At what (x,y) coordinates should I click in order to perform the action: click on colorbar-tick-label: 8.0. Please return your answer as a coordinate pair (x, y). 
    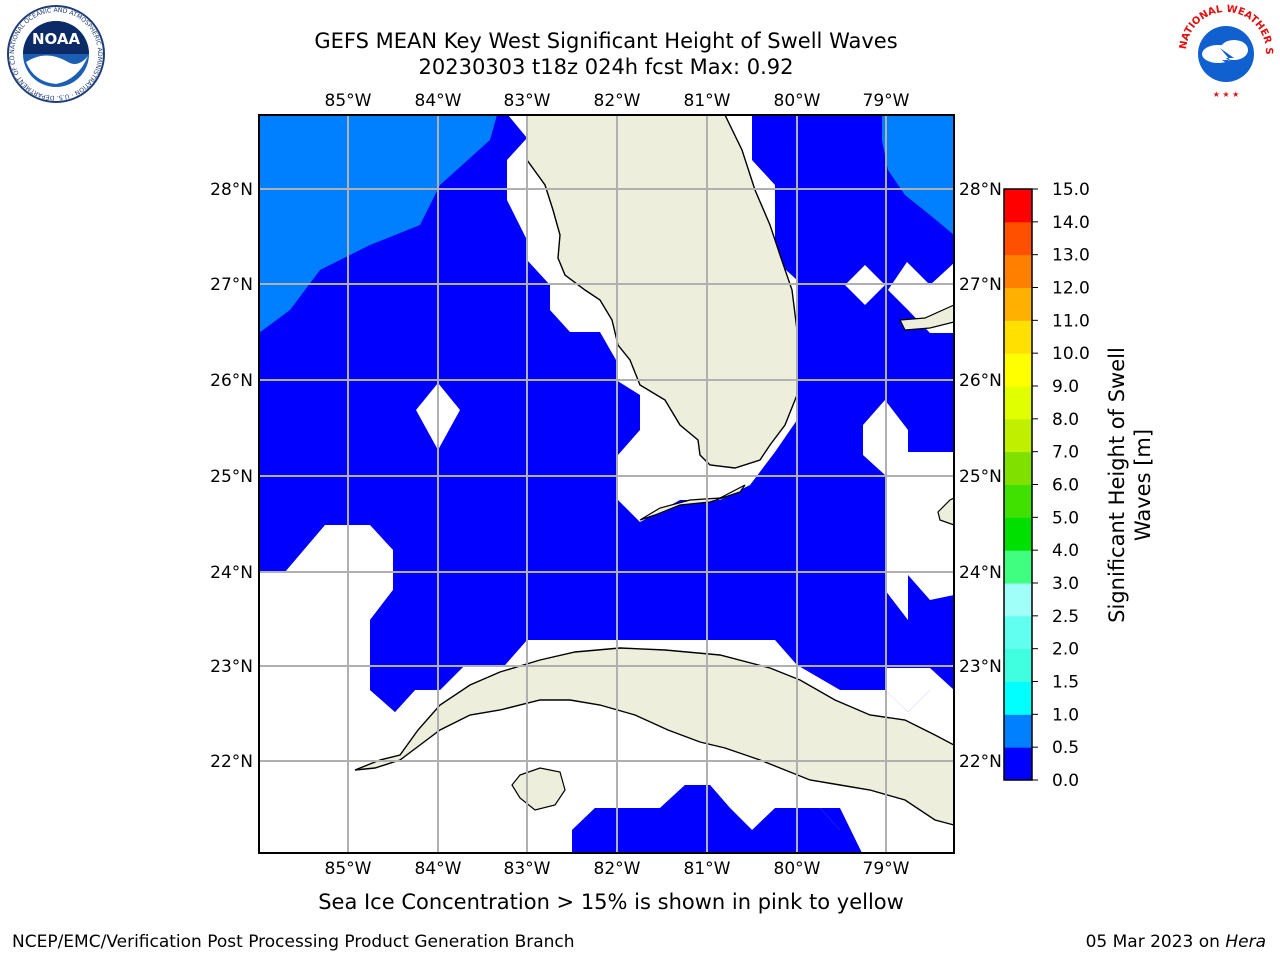
    Looking at the image, I should click on (1065, 420).